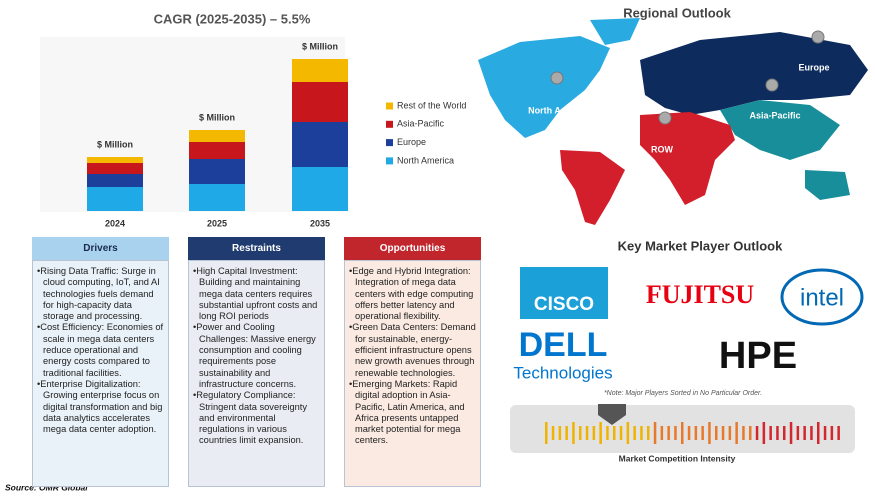 The image size is (875, 499). What do you see at coordinates (431, 105) in the screenshot?
I see `legend-label: Rest of the World` at bounding box center [431, 105].